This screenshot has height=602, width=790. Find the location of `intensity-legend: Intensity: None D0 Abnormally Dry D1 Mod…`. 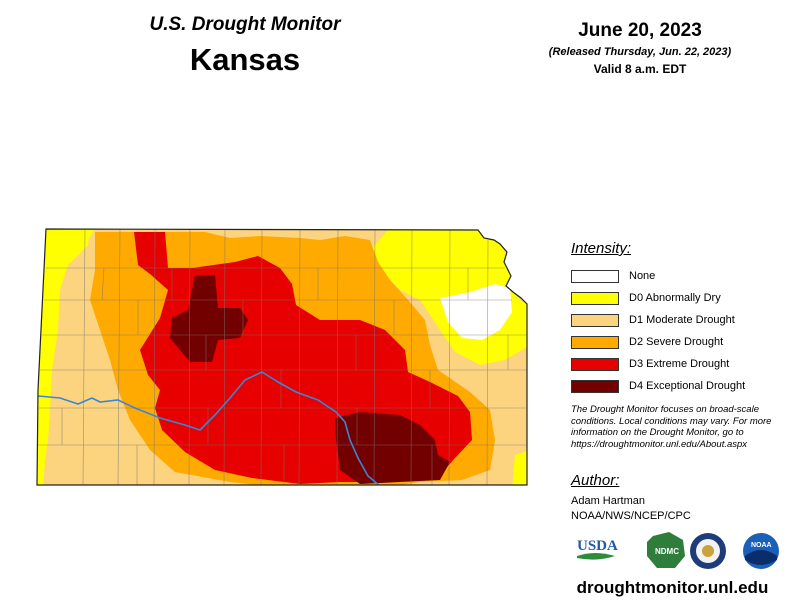

intensity-legend: Intensity: None D0 Abnormally Dry D1 Mod… is located at coordinates (676, 318).